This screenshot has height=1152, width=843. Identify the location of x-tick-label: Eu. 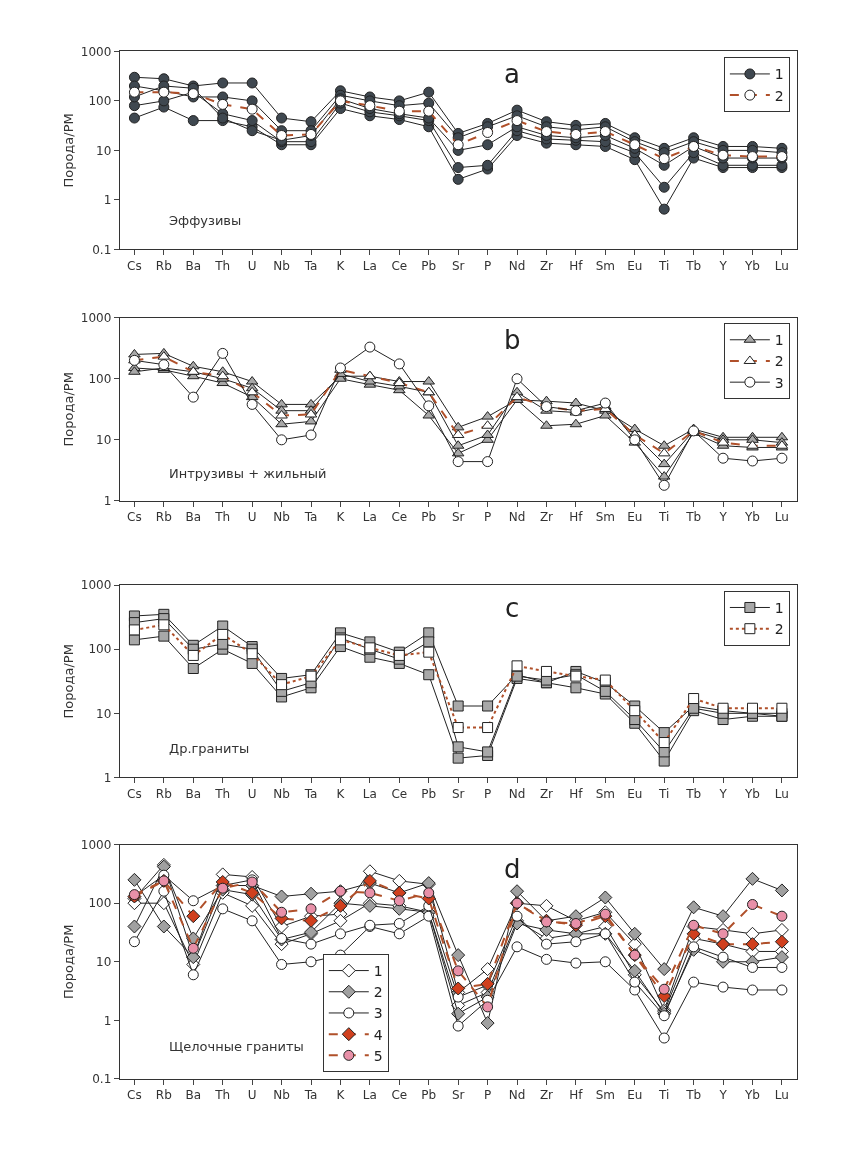
(635, 793).